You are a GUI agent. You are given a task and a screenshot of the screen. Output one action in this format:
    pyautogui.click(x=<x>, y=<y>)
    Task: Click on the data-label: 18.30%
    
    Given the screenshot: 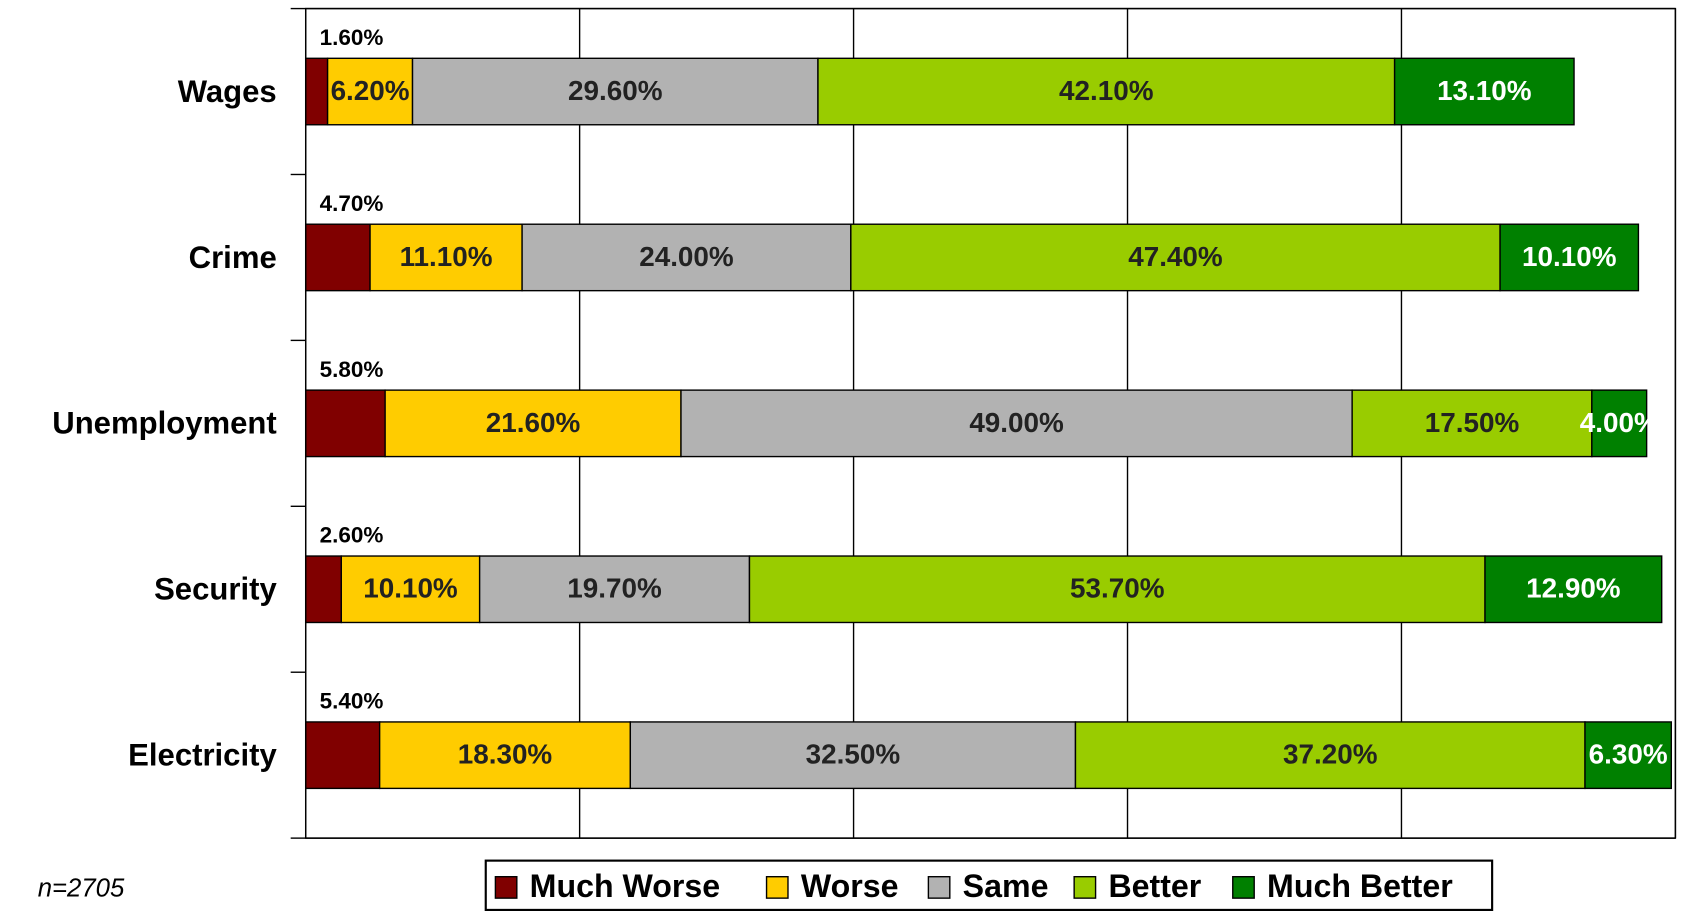 What is the action you would take?
    pyautogui.click(x=505, y=754)
    